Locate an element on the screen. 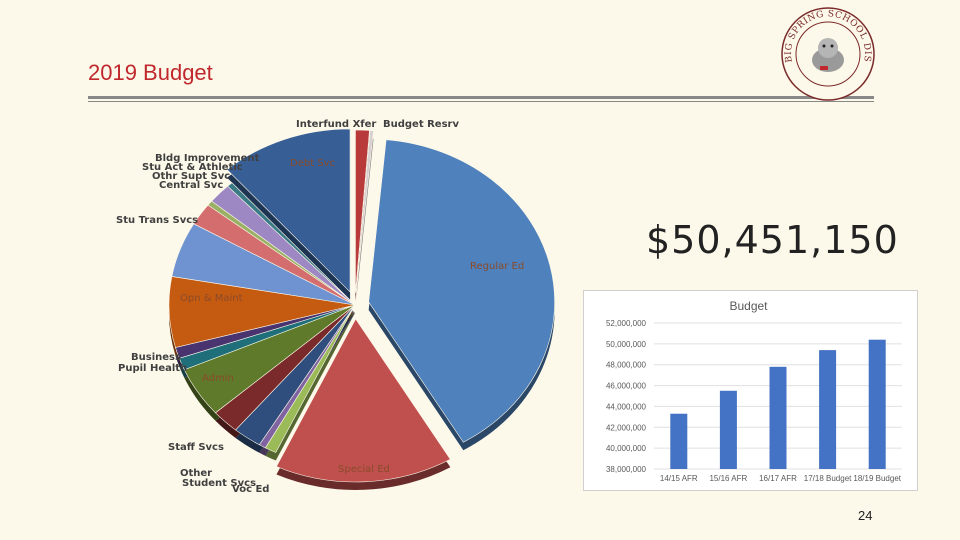 This screenshot has height=540, width=960. pie-label-11: Opn & Maint is located at coordinates (211, 298).